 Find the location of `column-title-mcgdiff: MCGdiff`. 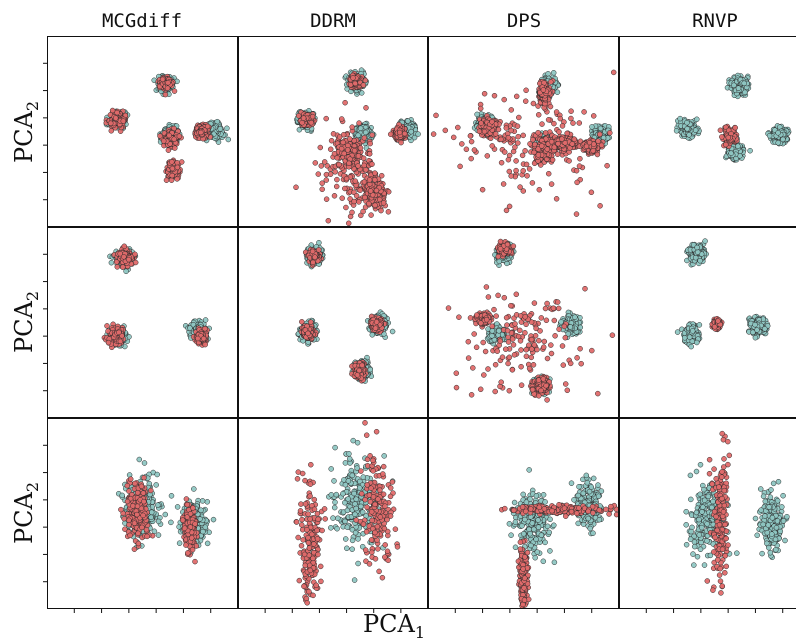

column-title-mcgdiff: MCGdiff is located at coordinates (142, 21).